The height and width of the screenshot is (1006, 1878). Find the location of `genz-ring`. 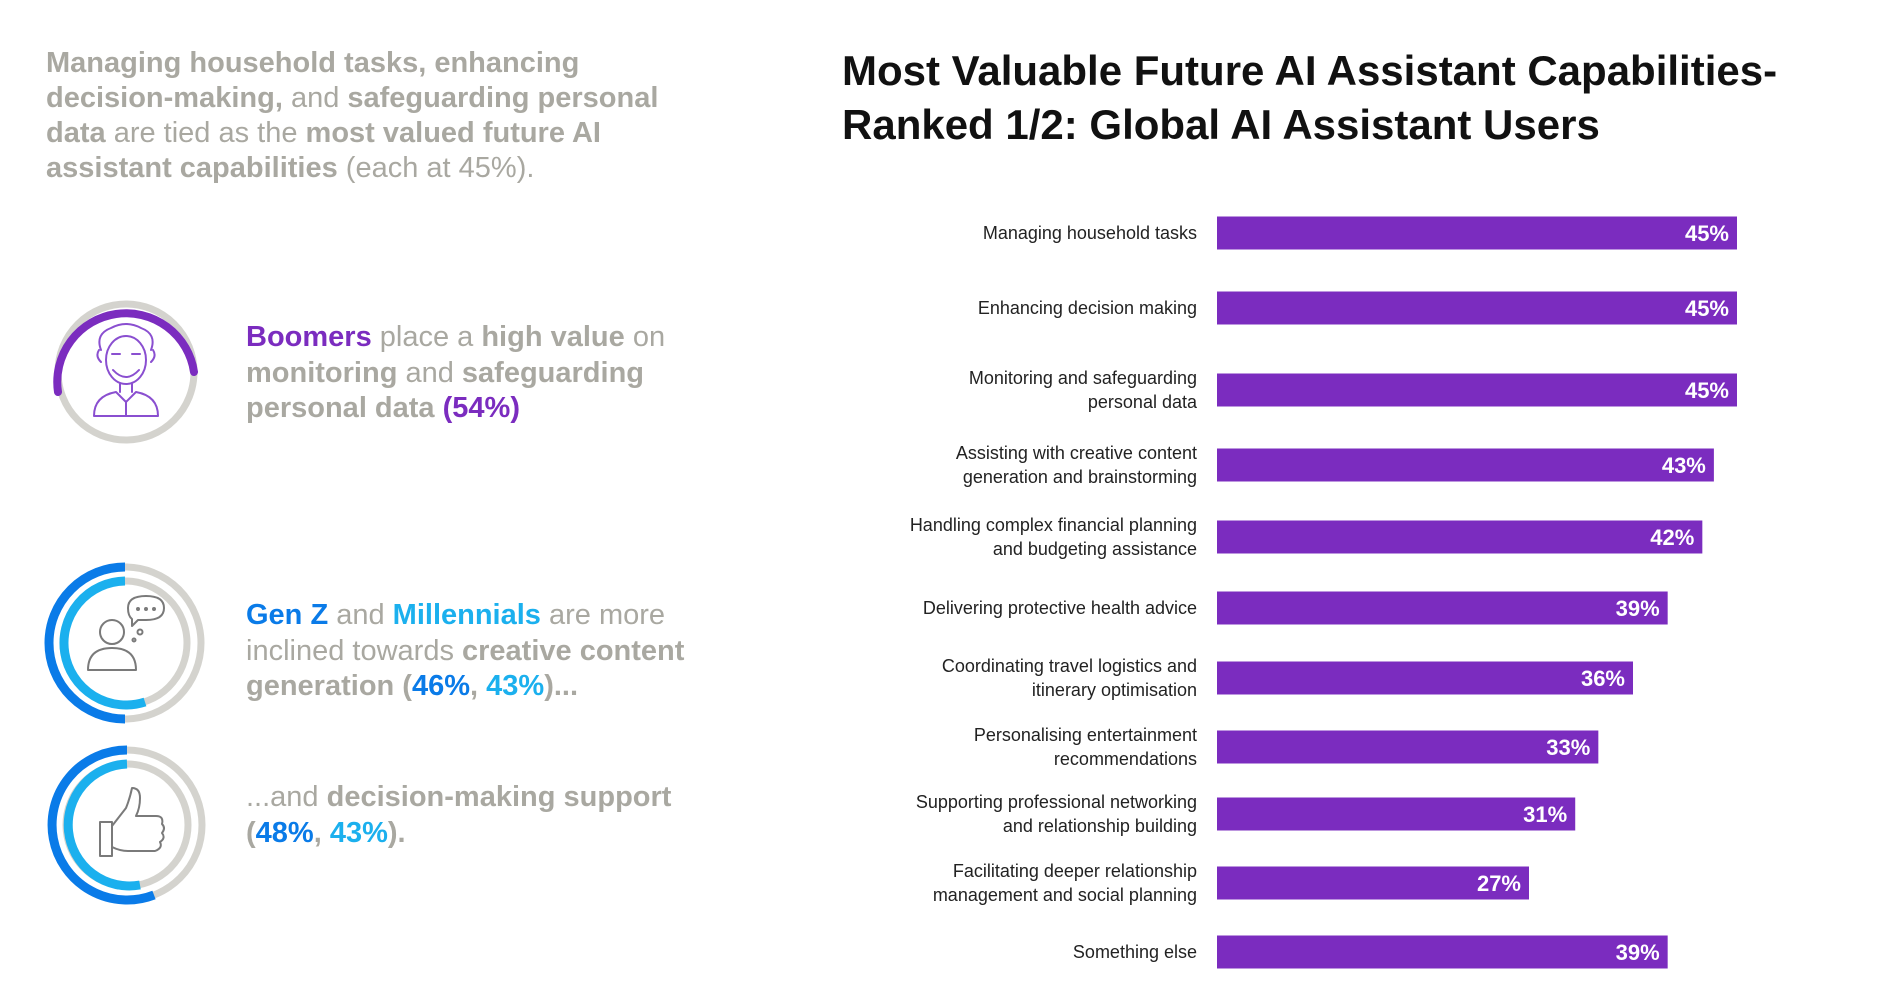

genz-ring is located at coordinates (124, 643).